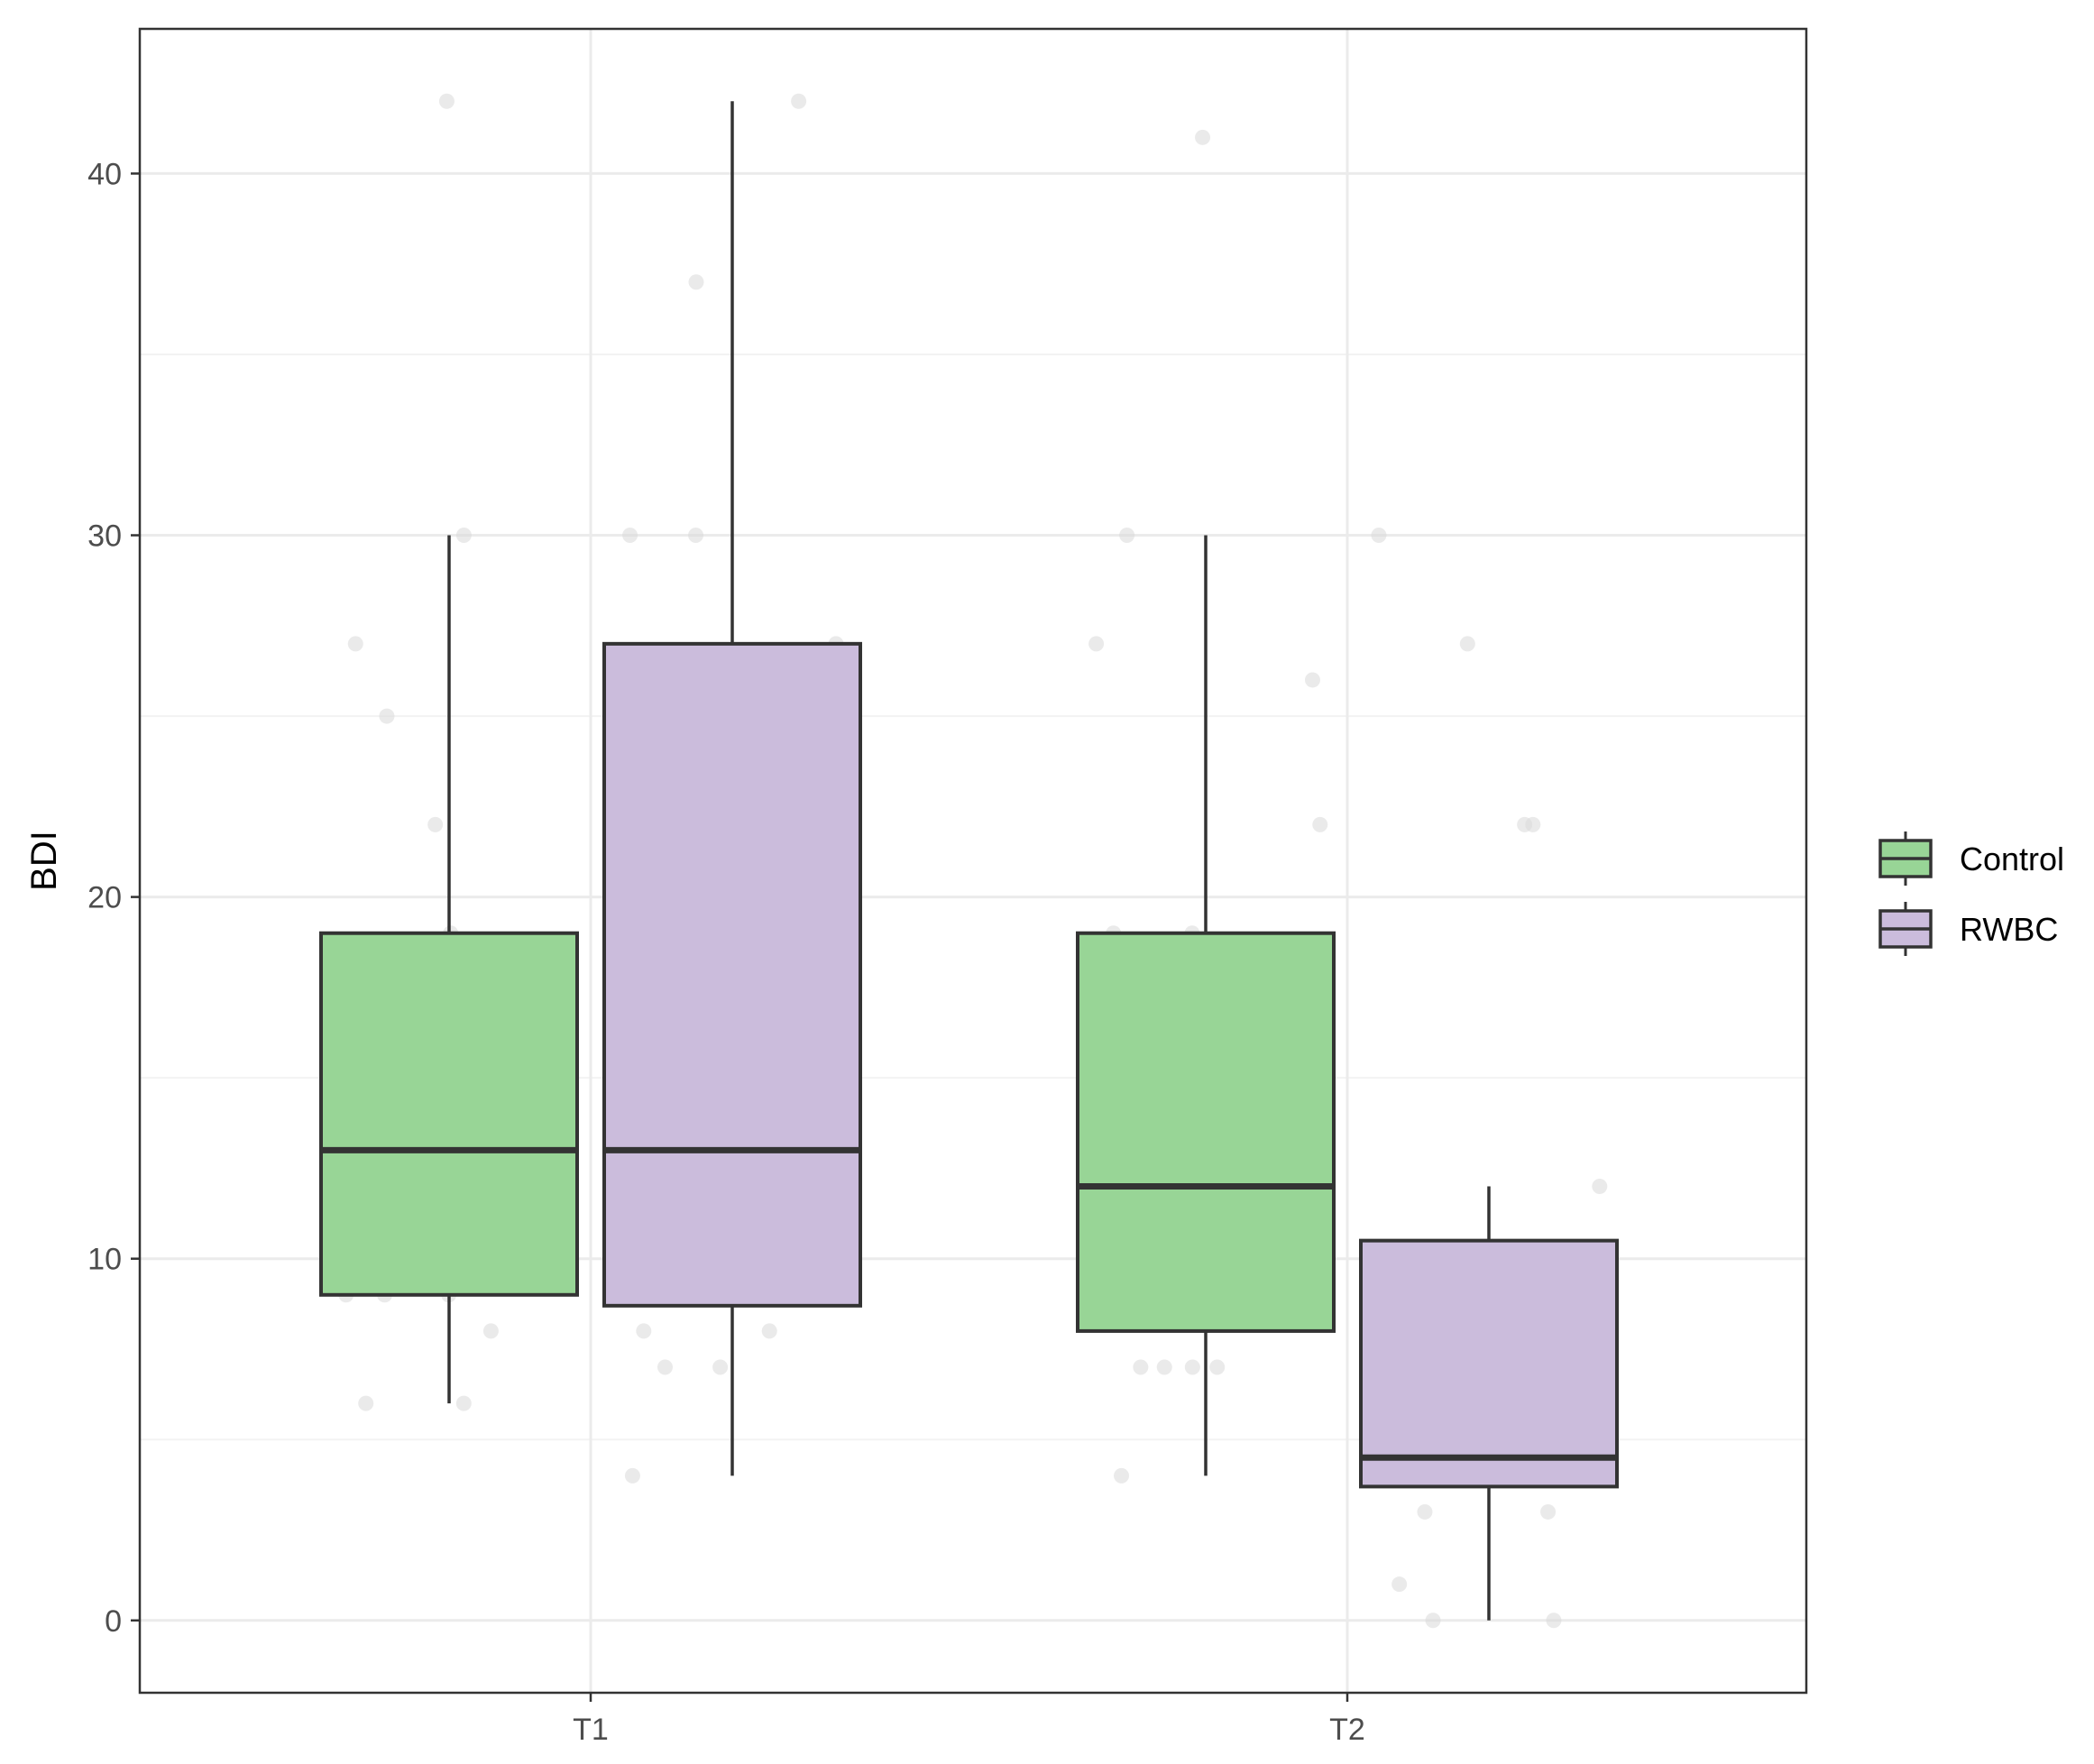  Describe the element at coordinates (2012, 859) in the screenshot. I see `legend-label: Control` at that location.